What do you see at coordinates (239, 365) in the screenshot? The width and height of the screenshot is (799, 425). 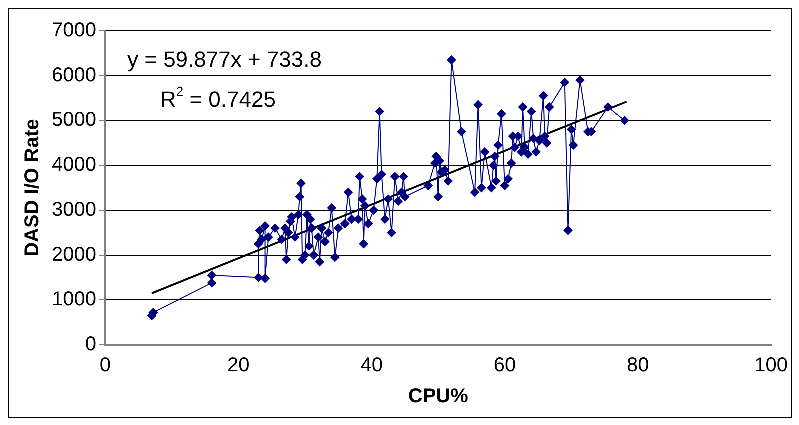 I see `x-tick-label: 20` at bounding box center [239, 365].